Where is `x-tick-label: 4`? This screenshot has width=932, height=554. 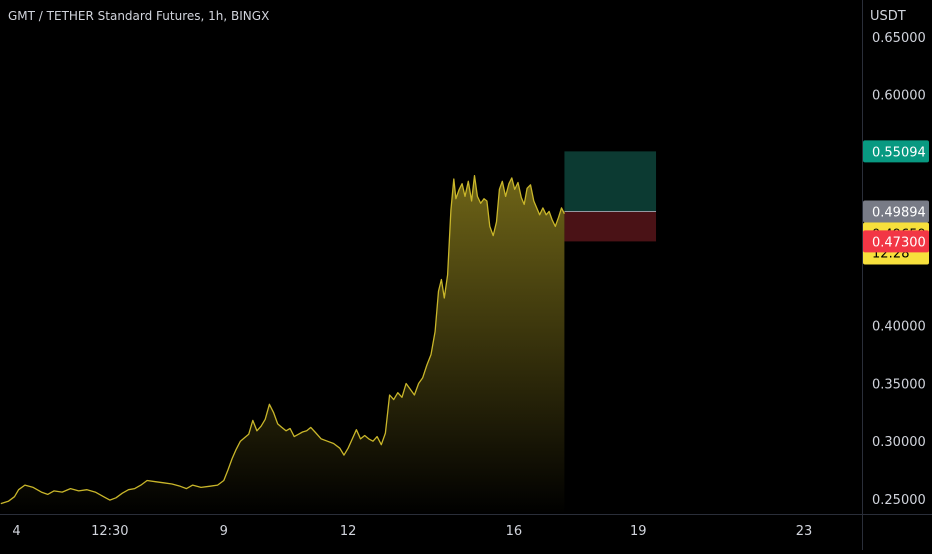
x-tick-label: 4 is located at coordinates (16, 531).